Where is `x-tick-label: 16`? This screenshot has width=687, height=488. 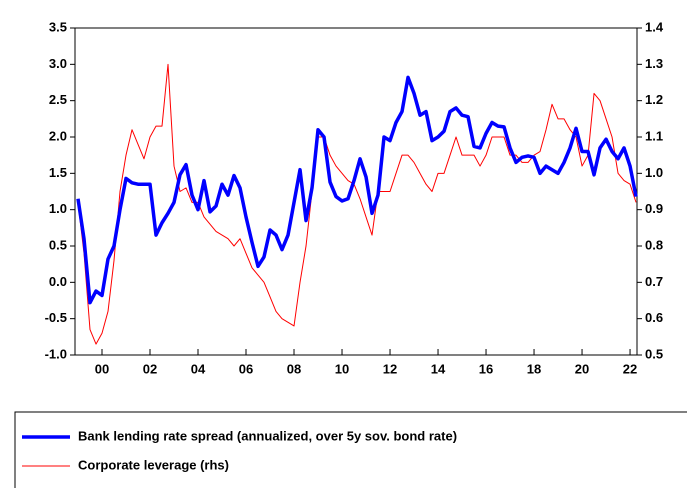 x-tick-label: 16 is located at coordinates (486, 368).